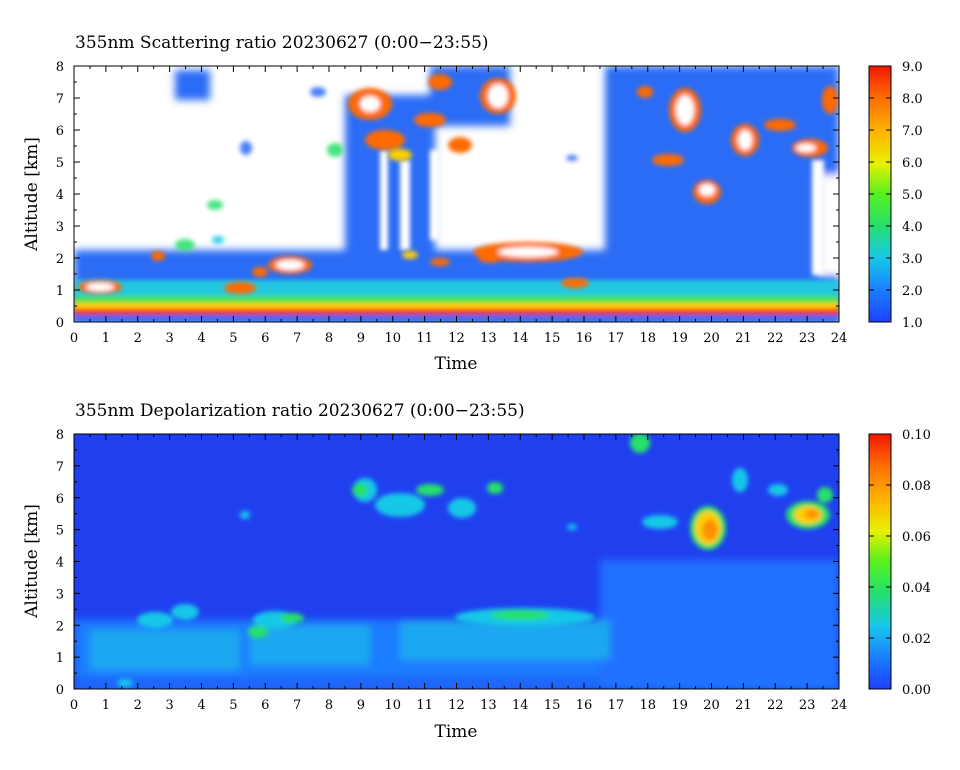 Image resolution: width=960 pixels, height=770 pixels. I want to click on colorbar-tick-label: 2.0, so click(912, 291).